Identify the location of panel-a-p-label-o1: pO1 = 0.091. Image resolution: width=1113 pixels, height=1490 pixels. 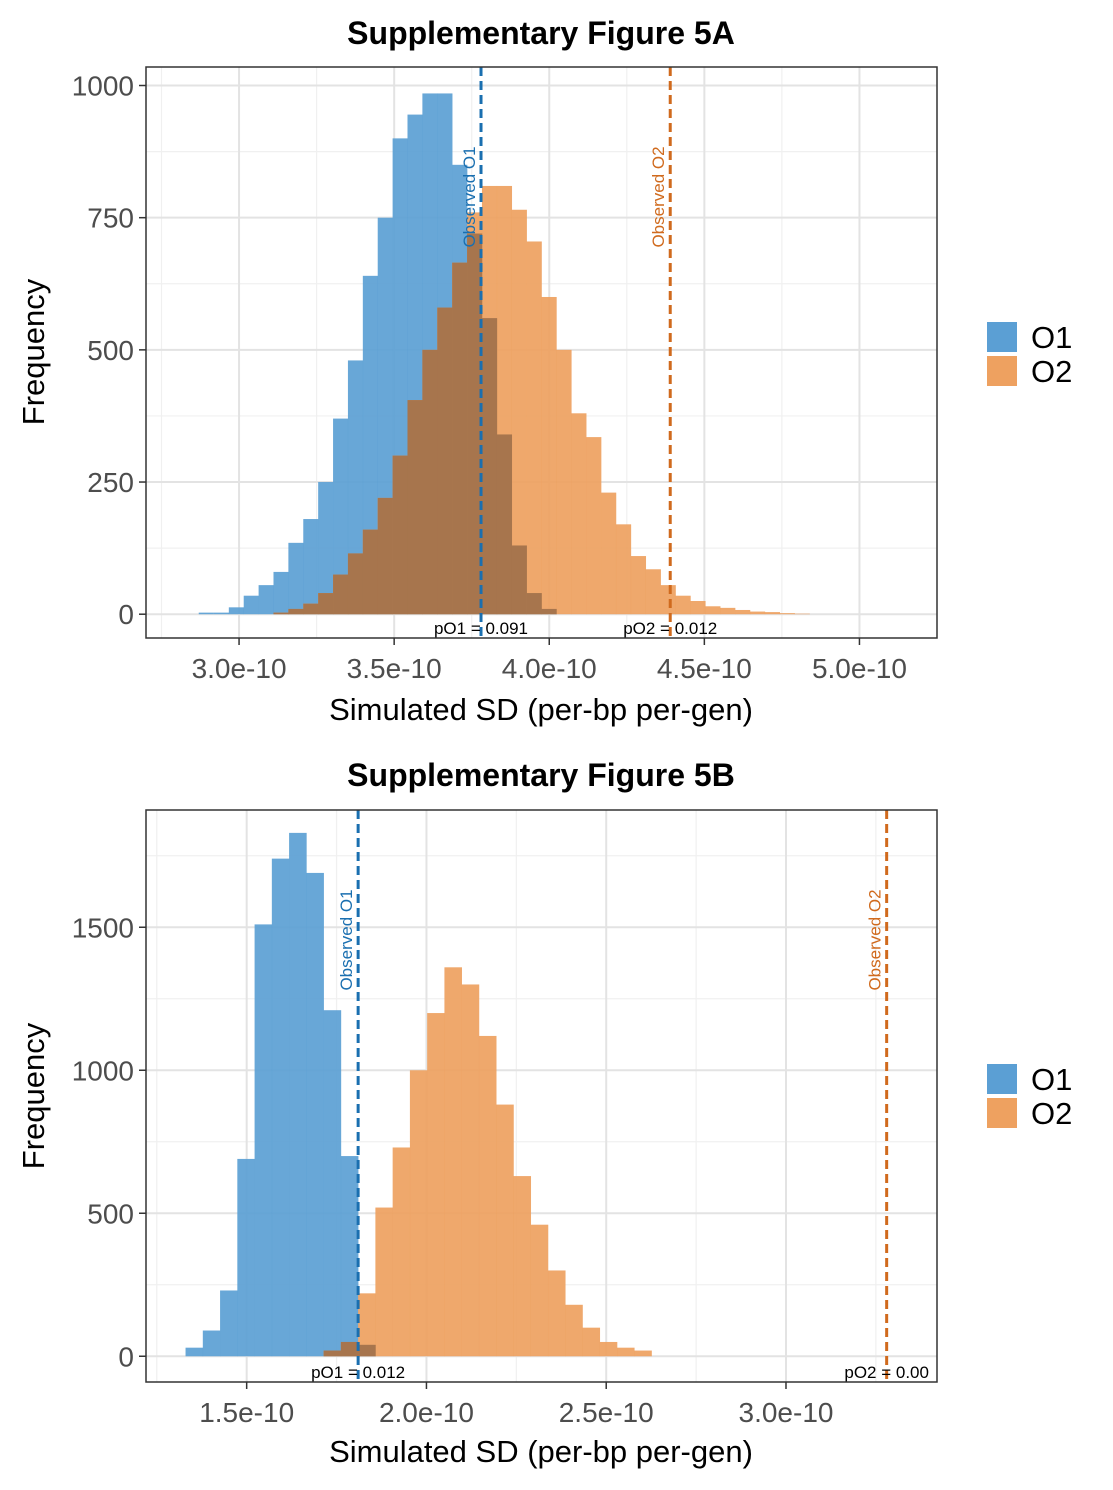
(481, 628).